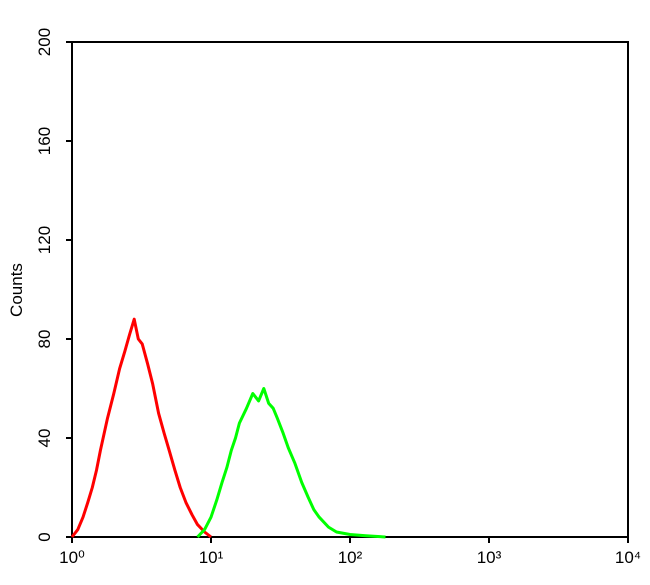  What do you see at coordinates (44, 141) in the screenshot?
I see `y-tick-label: 160` at bounding box center [44, 141].